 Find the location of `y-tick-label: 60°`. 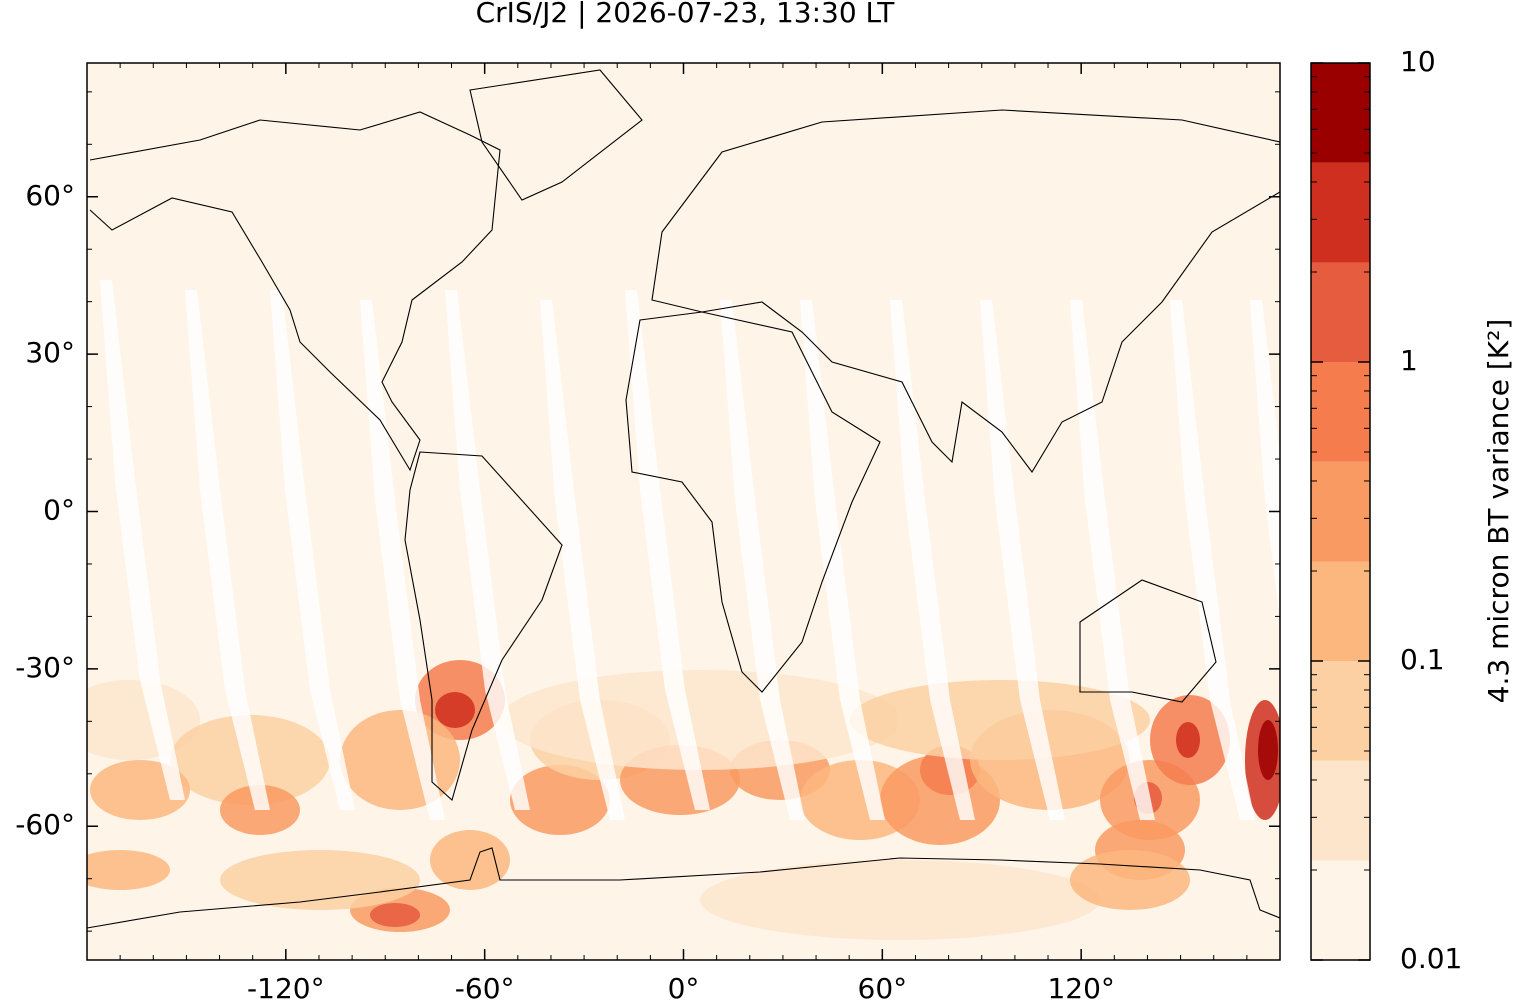

y-tick-label: 60° is located at coordinates (50, 195).